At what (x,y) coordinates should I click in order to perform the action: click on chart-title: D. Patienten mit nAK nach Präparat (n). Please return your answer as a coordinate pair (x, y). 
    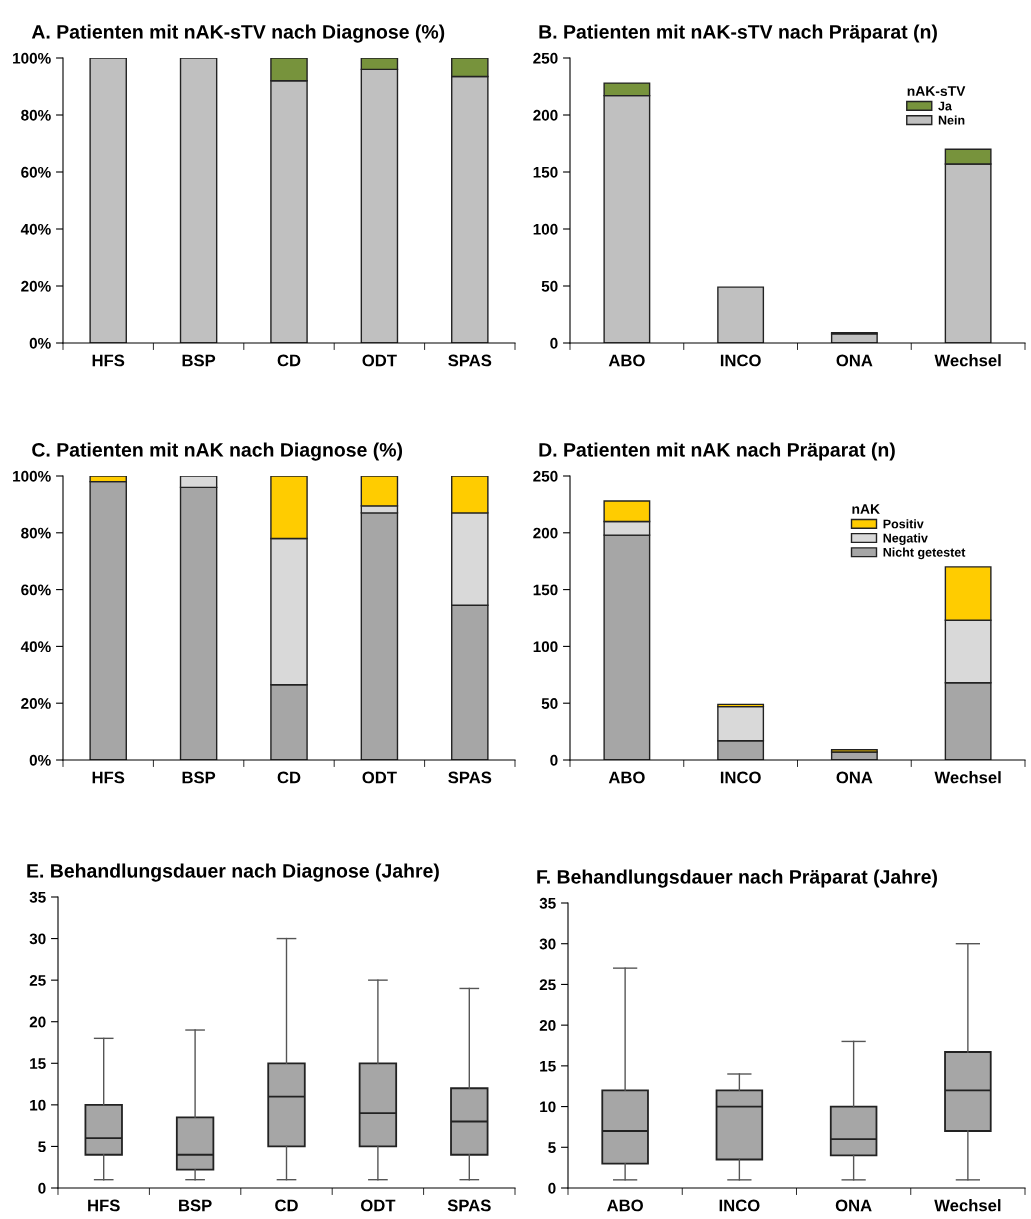
    Looking at the image, I should click on (717, 451).